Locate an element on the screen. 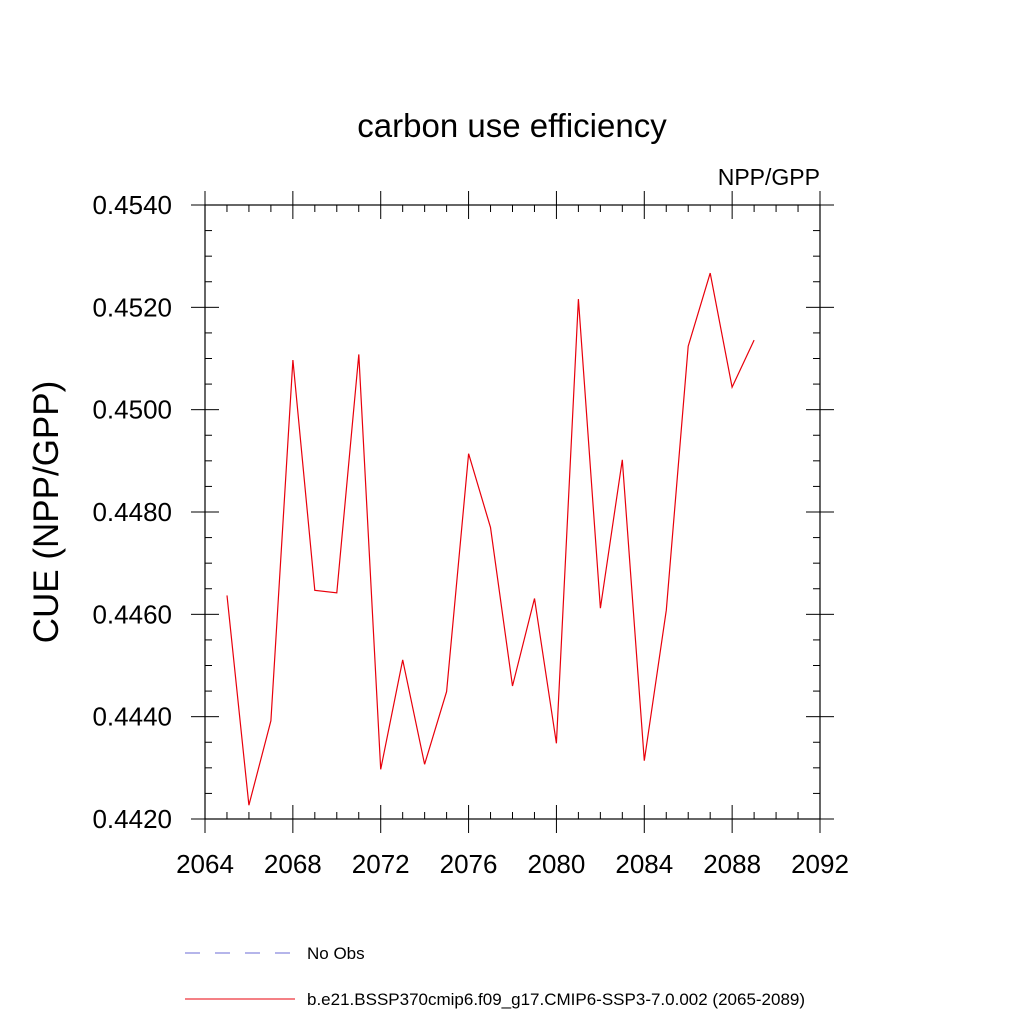  x-tick-label: 2072 is located at coordinates (381, 864).